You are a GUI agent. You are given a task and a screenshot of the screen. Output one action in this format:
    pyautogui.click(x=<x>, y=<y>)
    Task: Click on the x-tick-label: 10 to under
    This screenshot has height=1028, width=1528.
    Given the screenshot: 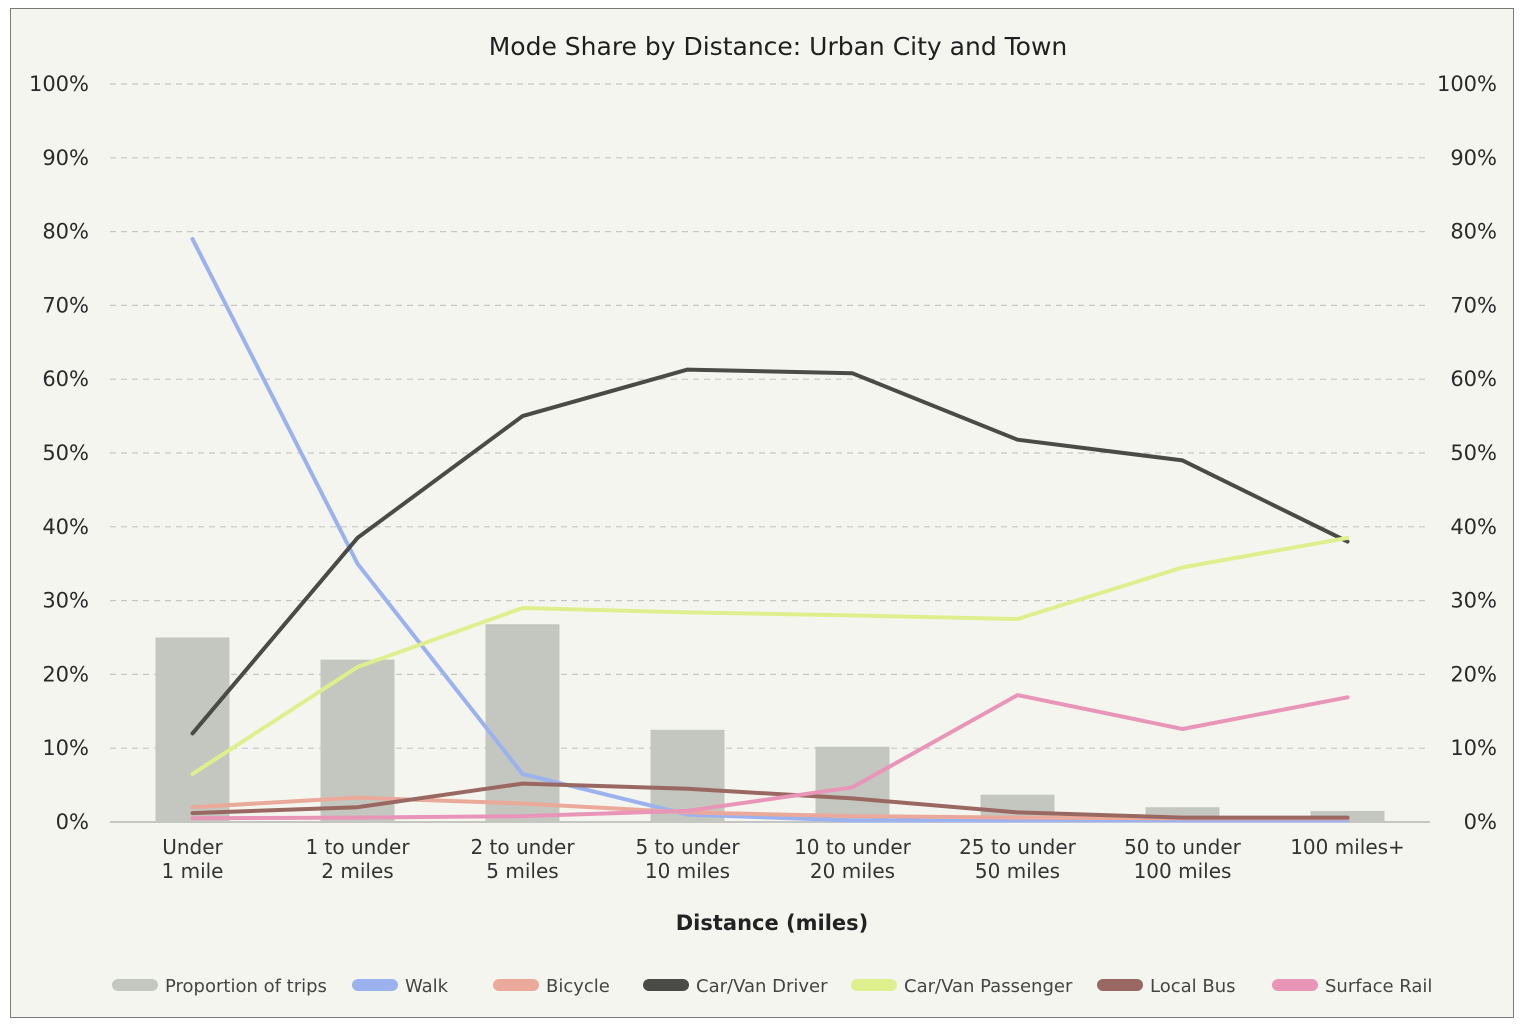 What is the action you would take?
    pyautogui.click(x=853, y=847)
    